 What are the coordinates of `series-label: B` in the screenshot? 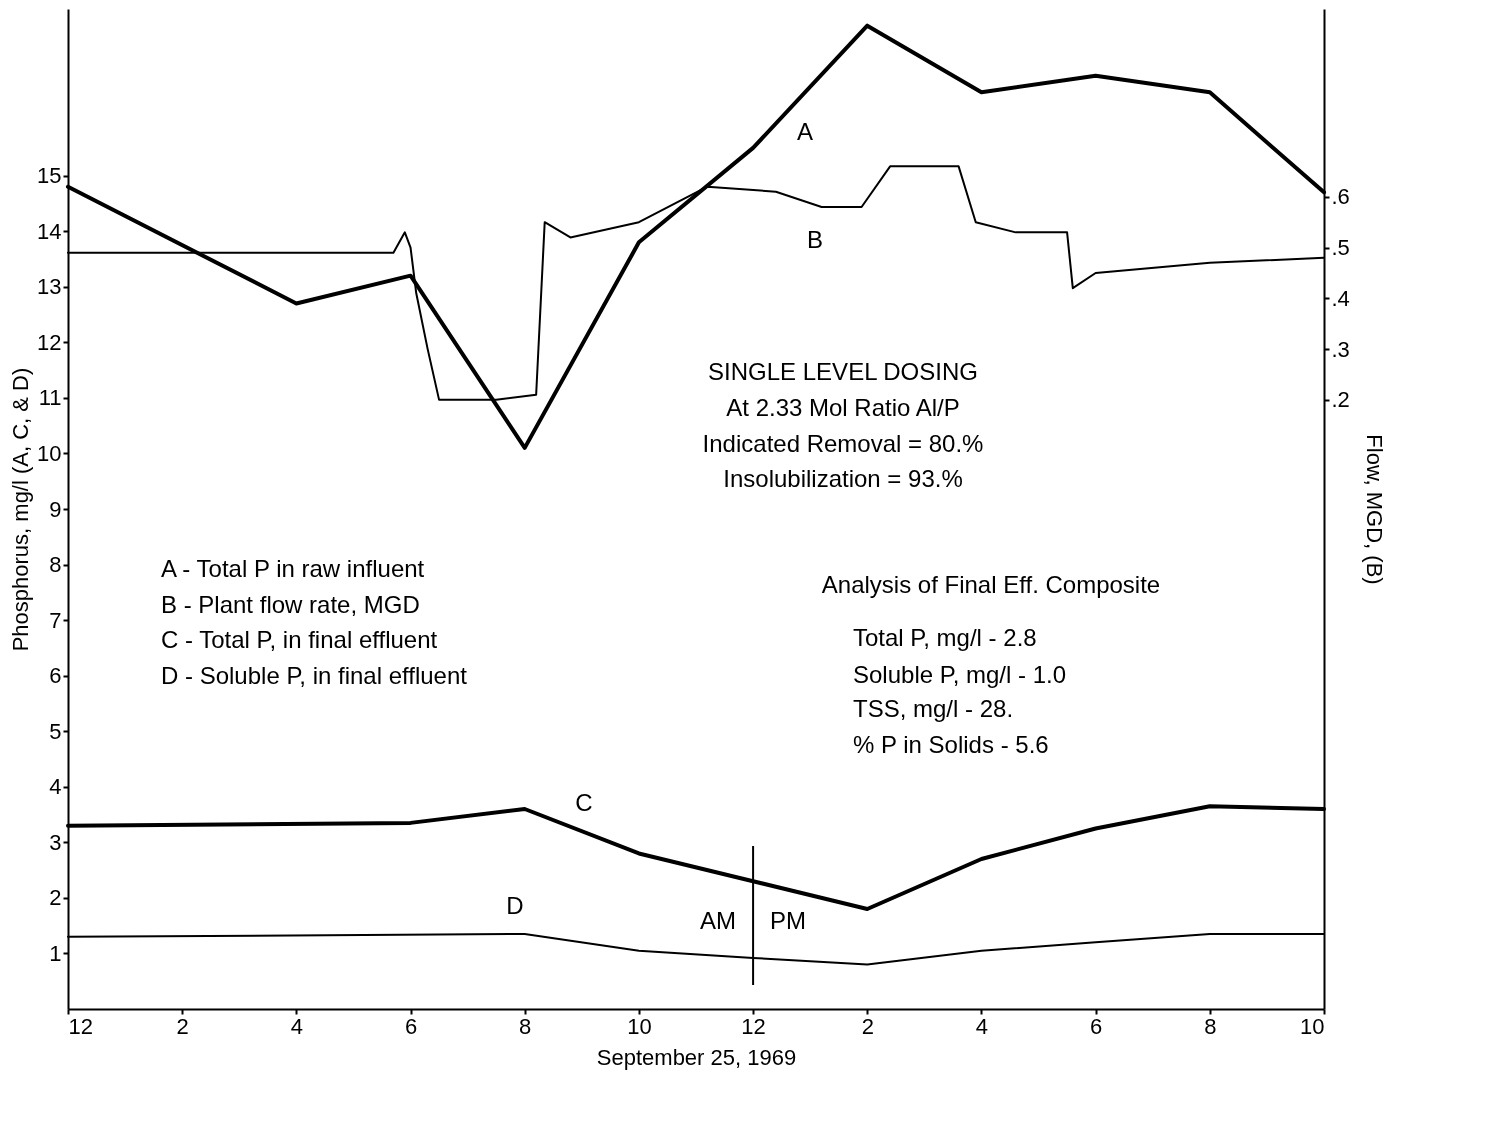 It's located at (815, 239).